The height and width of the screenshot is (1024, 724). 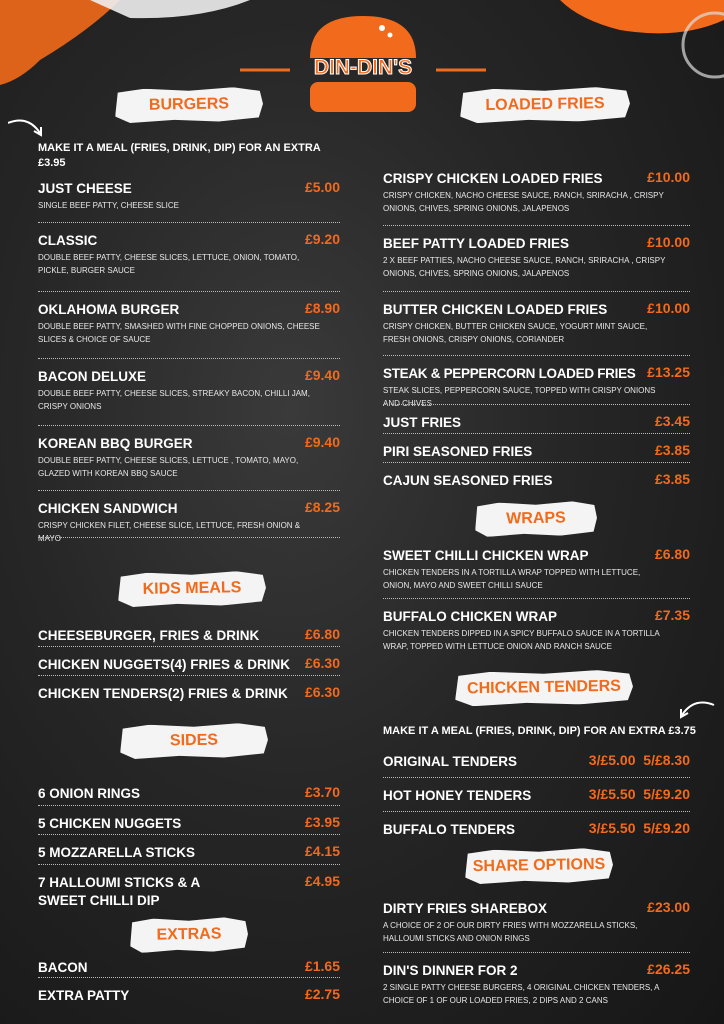 I want to click on section-heading-text: KIDS MEALS, so click(x=192, y=588).